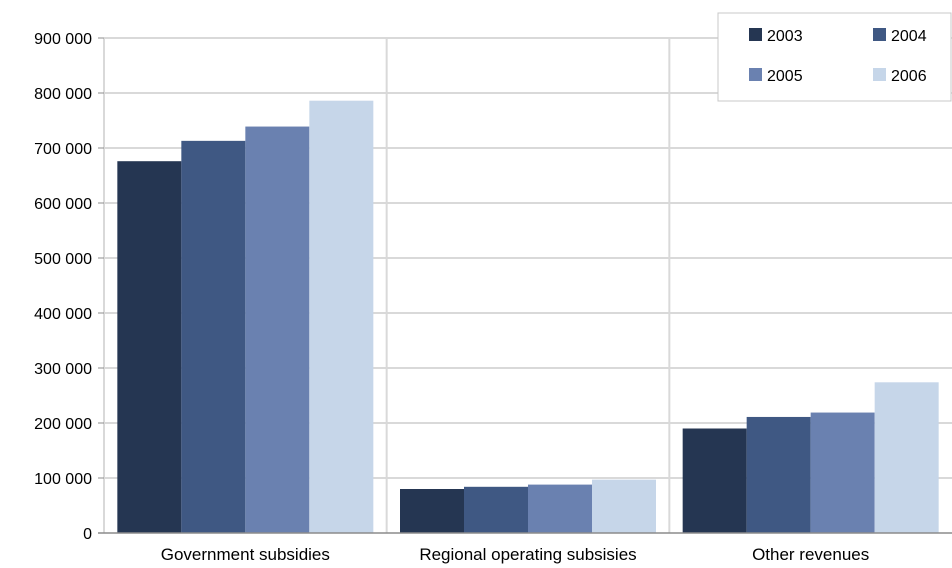  I want to click on y-tick-label: 400 000, so click(63, 314).